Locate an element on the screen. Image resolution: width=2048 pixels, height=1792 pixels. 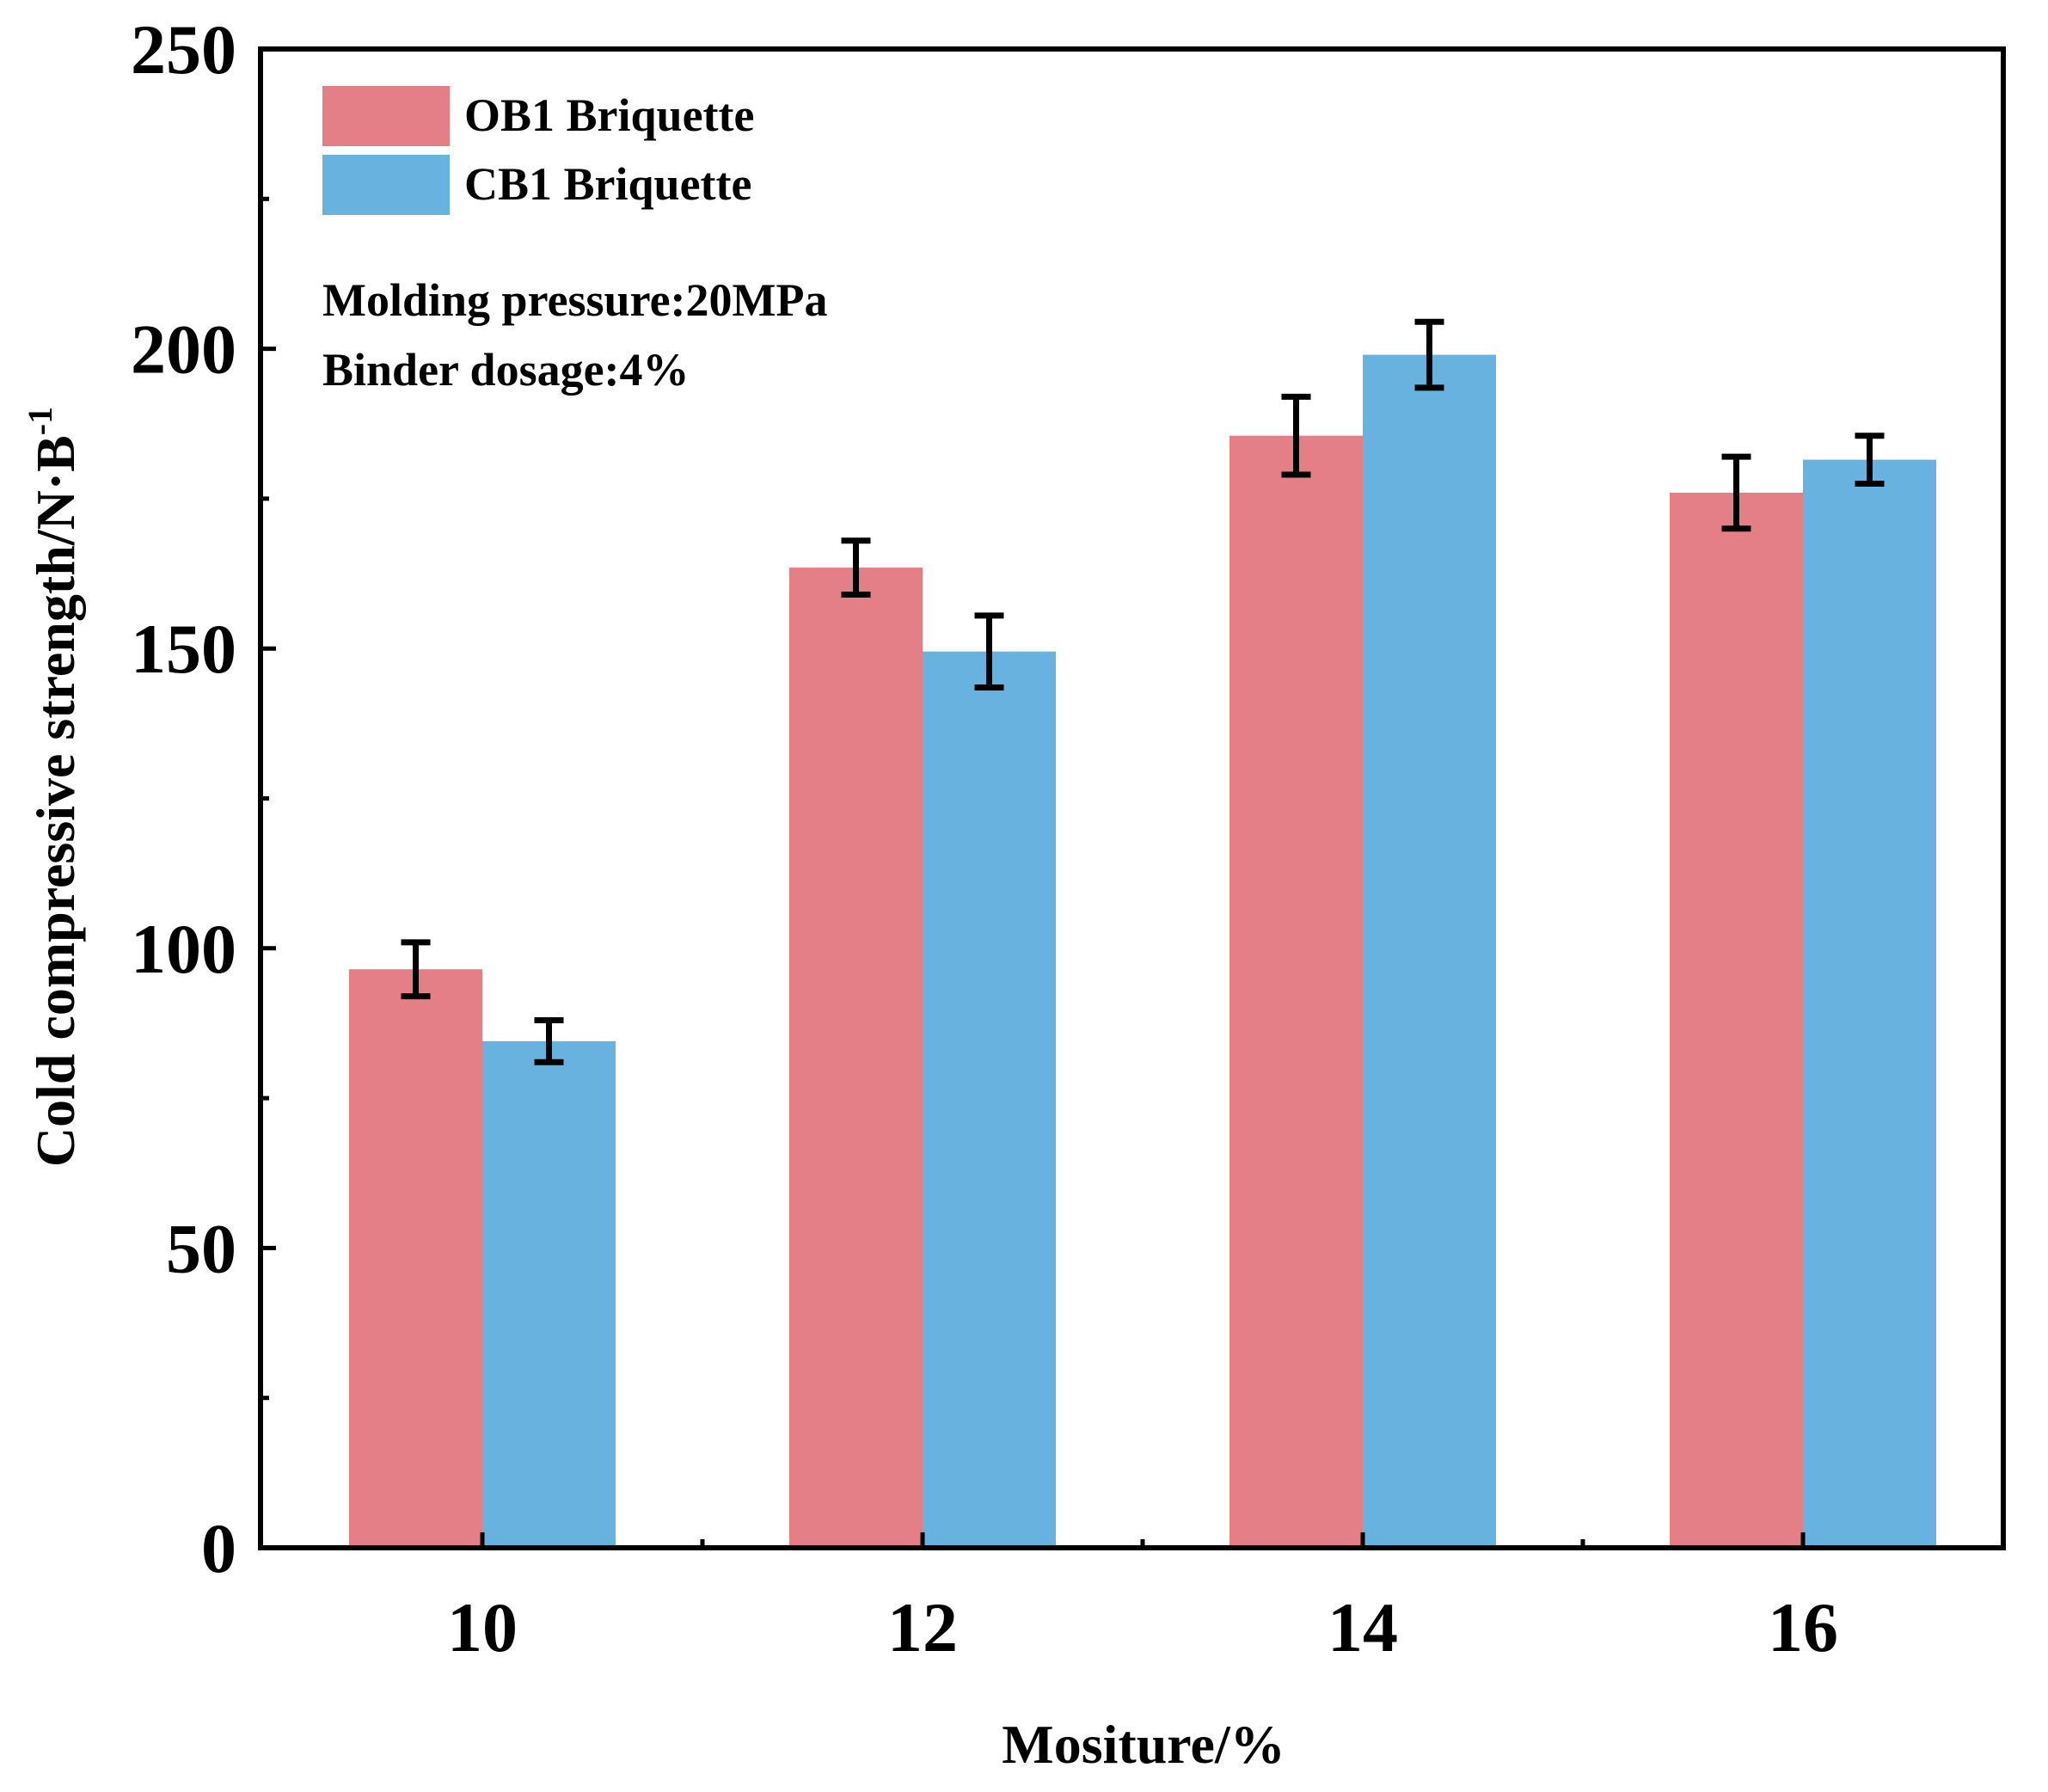
legend-label-ob1: OB1 Briquette is located at coordinates (609, 115).